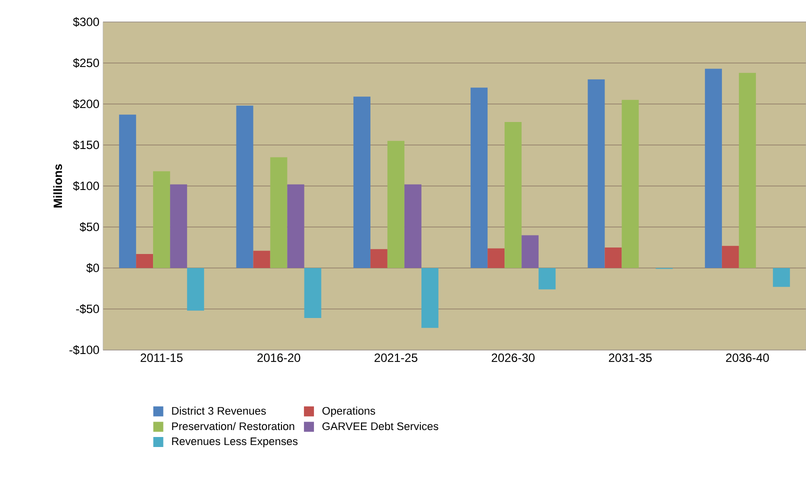 The height and width of the screenshot is (489, 806). Describe the element at coordinates (57, 186) in the screenshot. I see `y-axis-title: Millions` at that location.